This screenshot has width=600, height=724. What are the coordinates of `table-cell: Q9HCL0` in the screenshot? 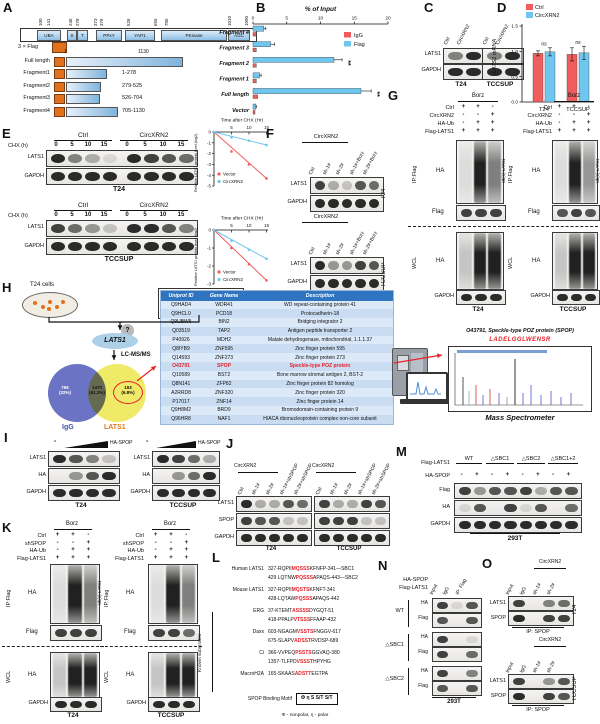 It's located at (181, 313).